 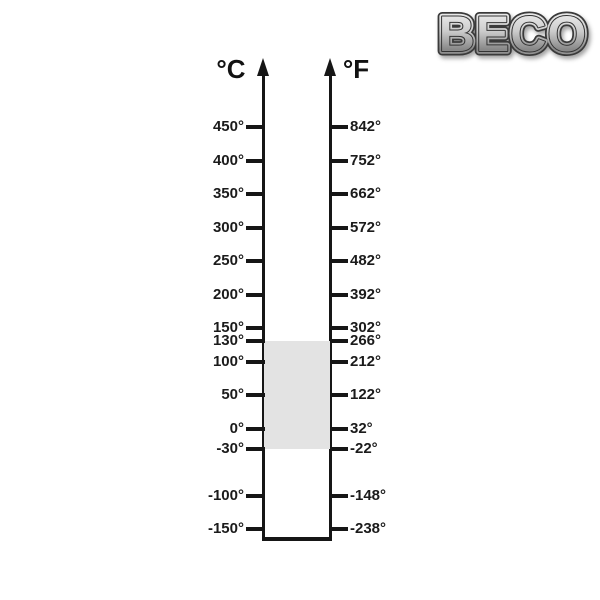 What do you see at coordinates (230, 448) in the screenshot?
I see `celsius-tick-label: -30°` at bounding box center [230, 448].